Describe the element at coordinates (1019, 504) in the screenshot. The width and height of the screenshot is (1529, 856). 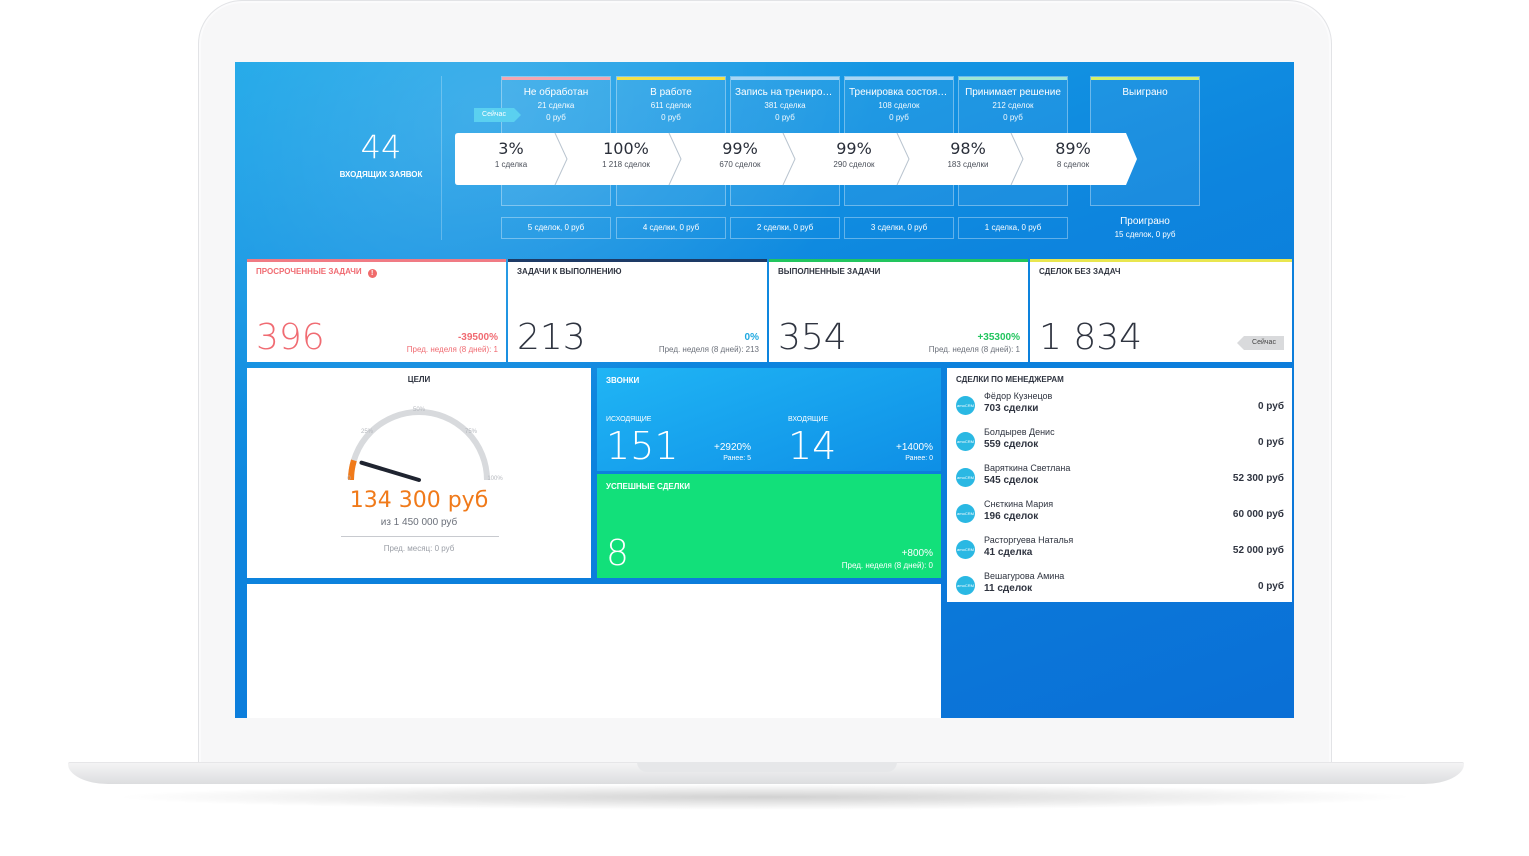
I see `manager-name: Снєткина Мария` at that location.